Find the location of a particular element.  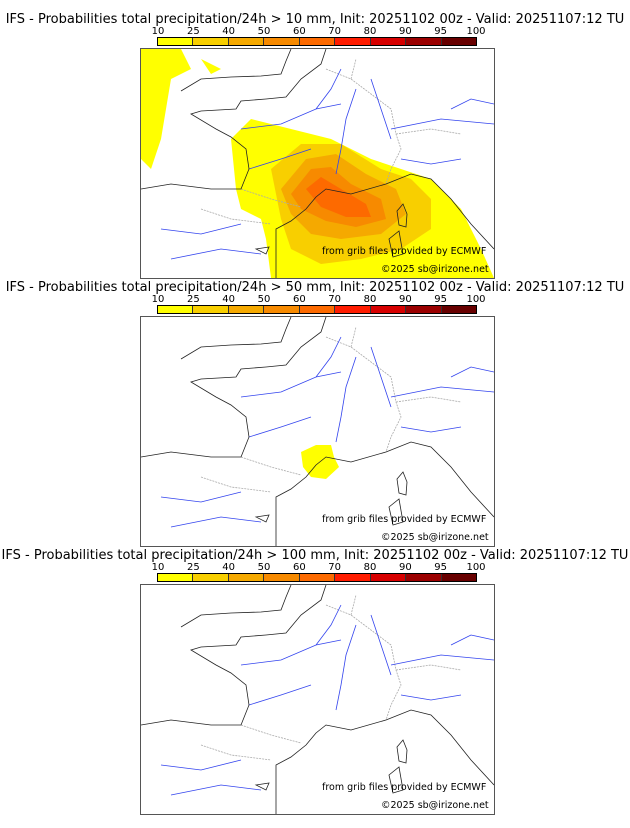

probability-area is located at coordinates (338, 197).